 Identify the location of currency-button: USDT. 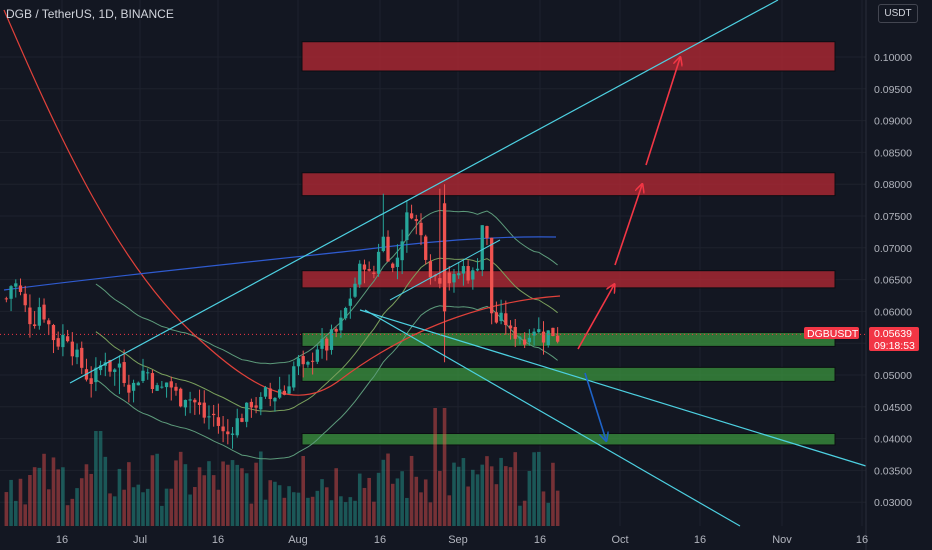
(898, 13).